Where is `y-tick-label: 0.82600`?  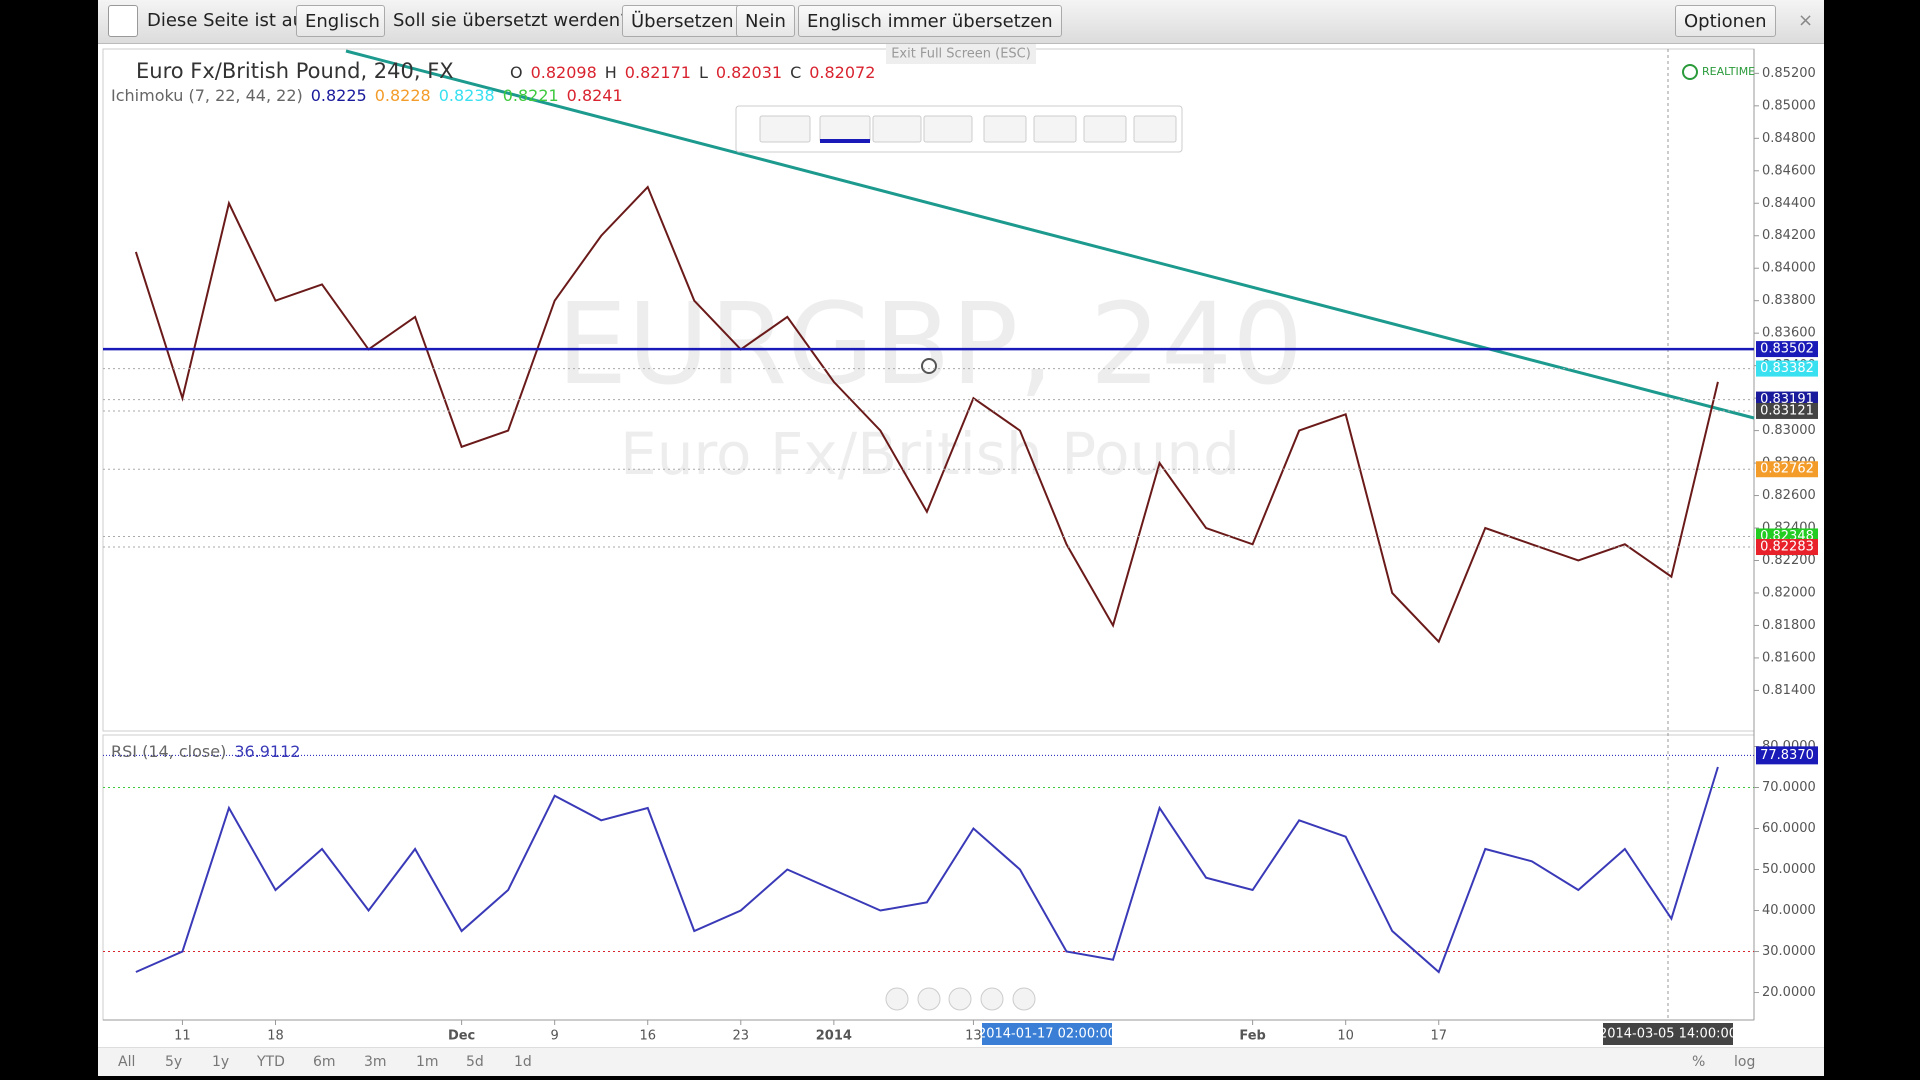 y-tick-label: 0.82600 is located at coordinates (1789, 495).